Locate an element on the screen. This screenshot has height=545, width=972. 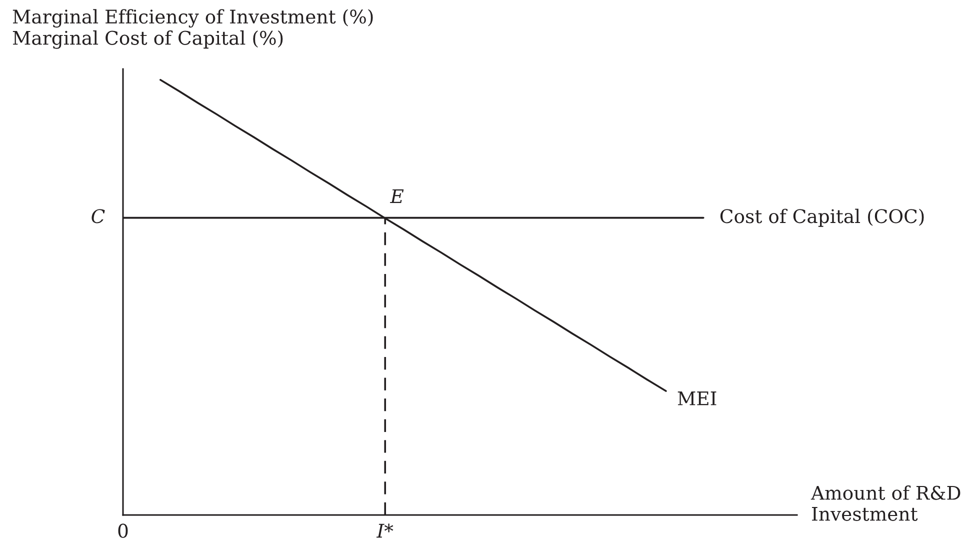
series-label: MEI is located at coordinates (697, 398).